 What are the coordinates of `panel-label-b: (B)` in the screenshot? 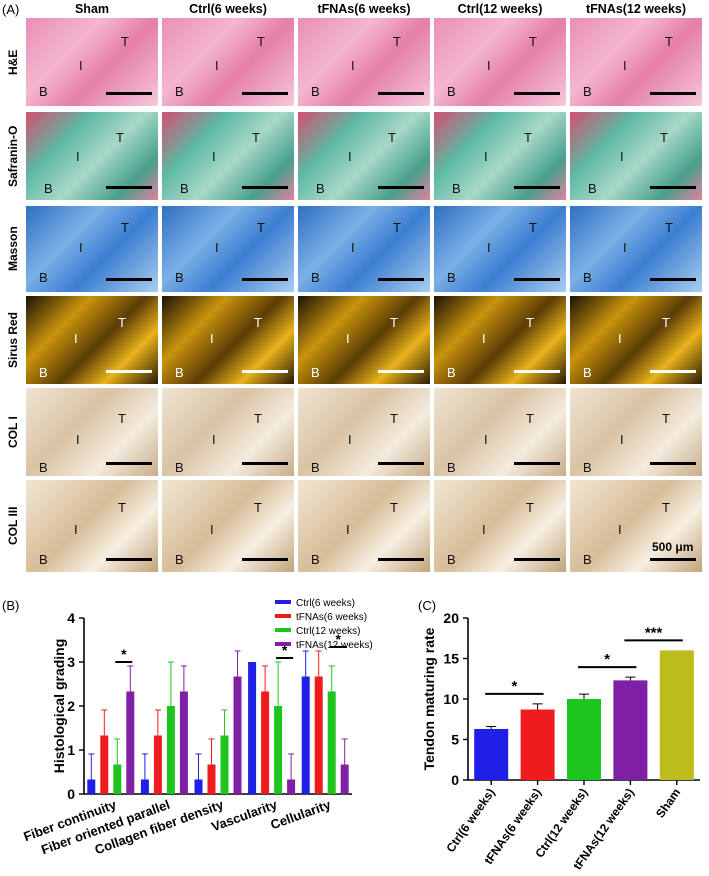 It's located at (11, 605).